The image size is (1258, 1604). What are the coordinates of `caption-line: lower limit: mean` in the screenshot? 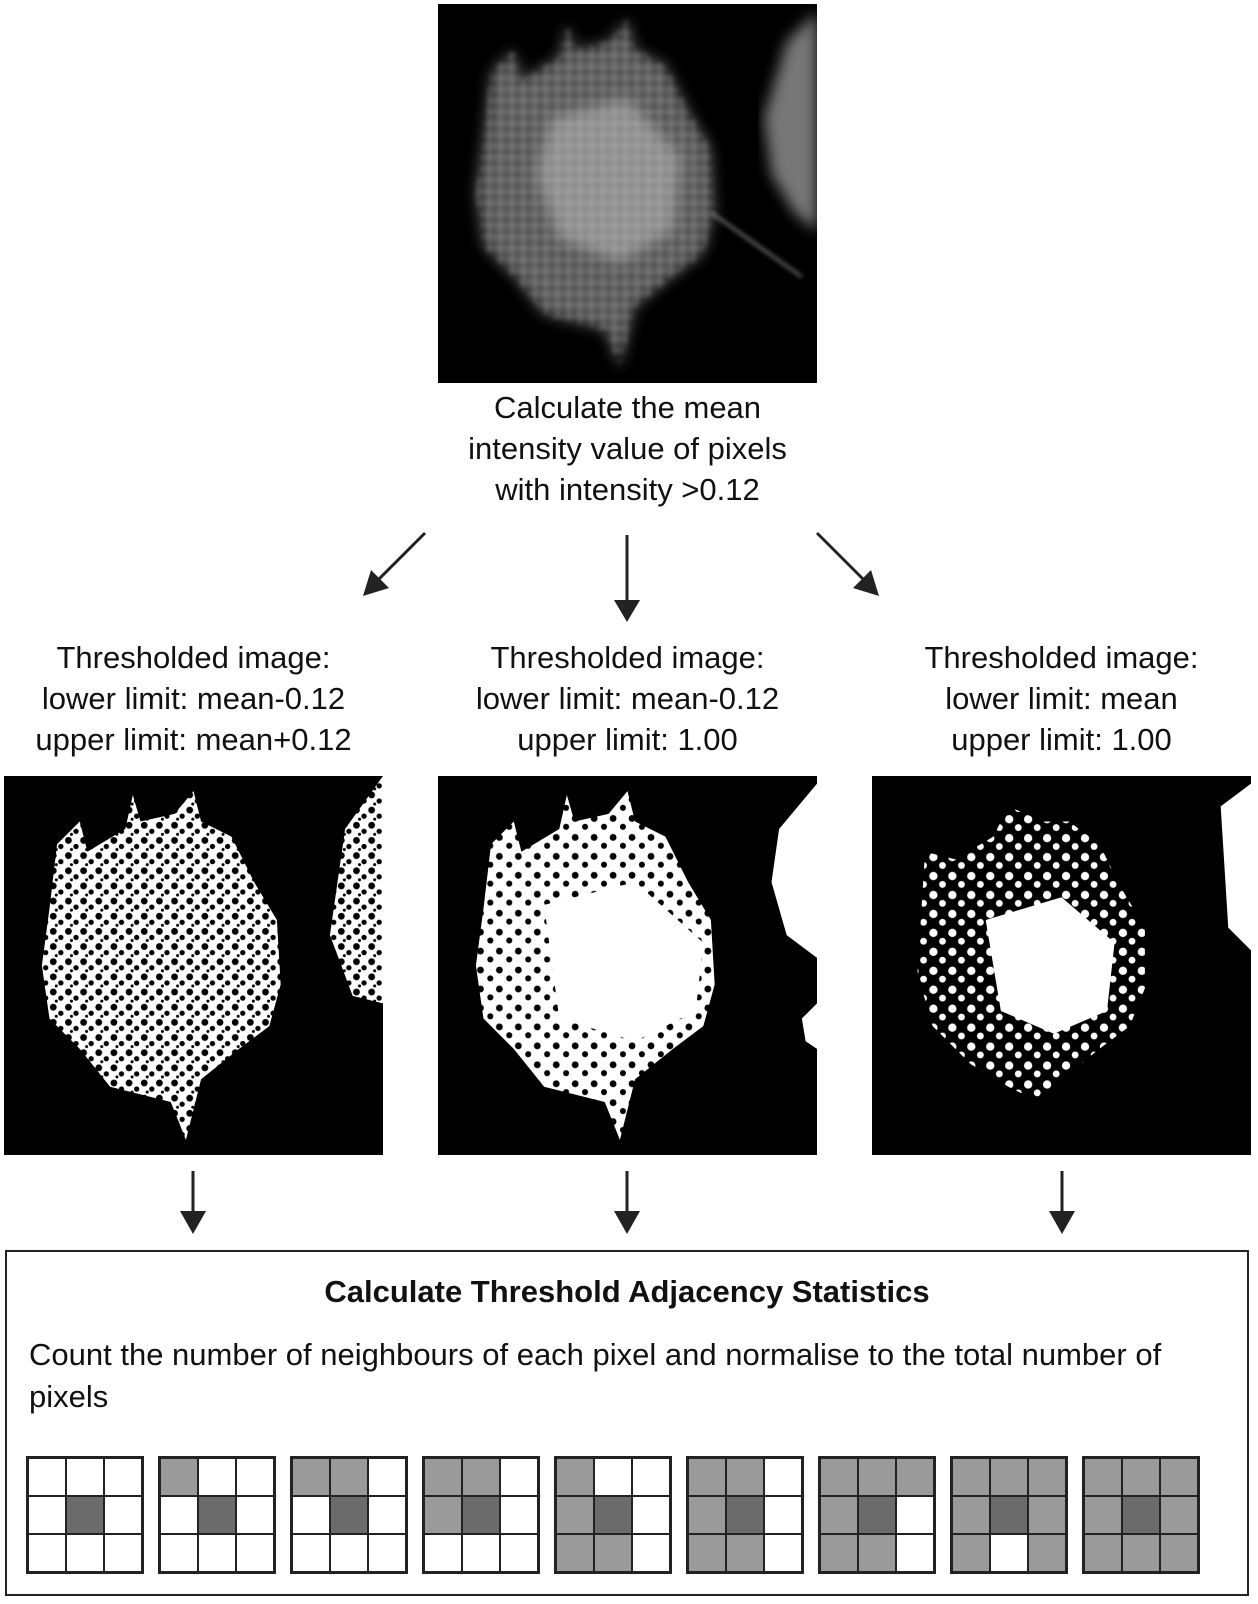 It's located at (1061, 698).